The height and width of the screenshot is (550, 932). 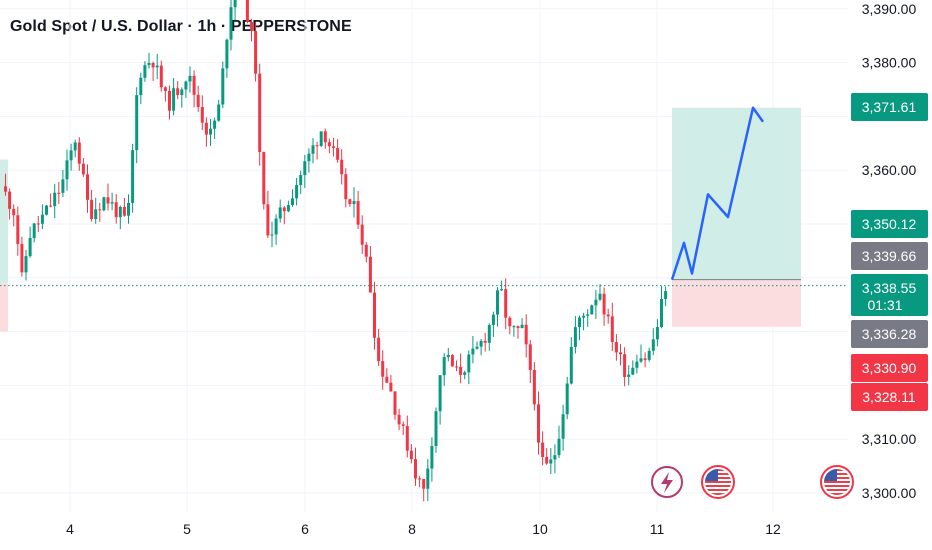 I want to click on profit-zone, so click(x=736, y=193).